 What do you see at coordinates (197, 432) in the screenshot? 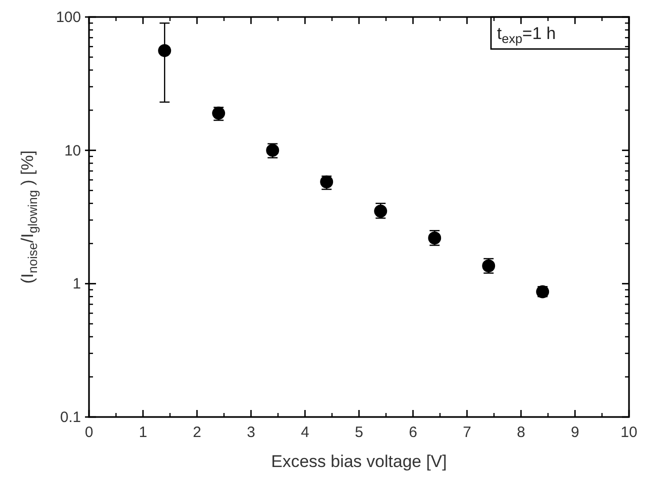
I see `x-tick-label: 2` at bounding box center [197, 432].